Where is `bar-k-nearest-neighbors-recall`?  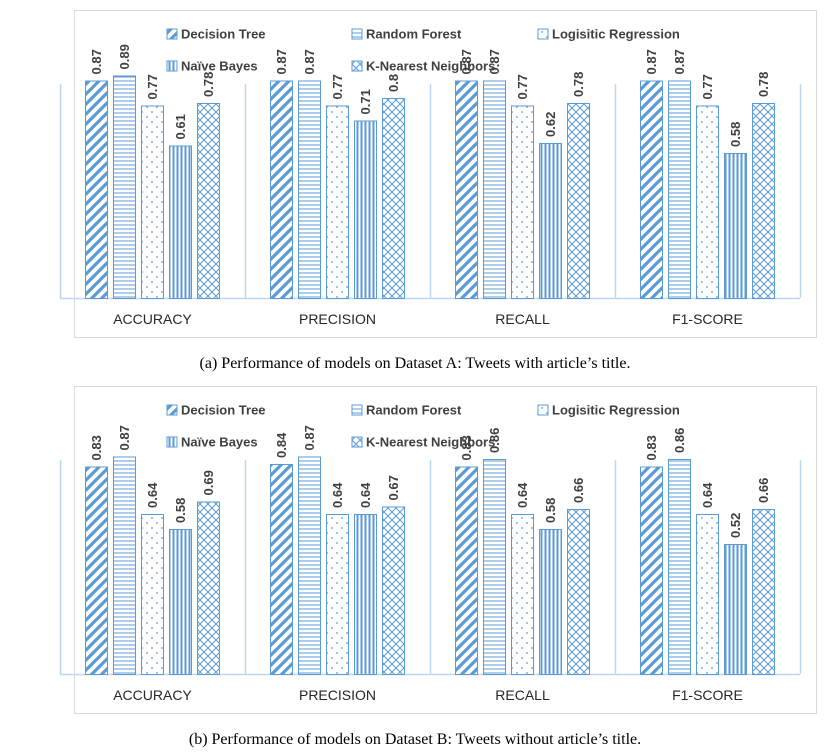 bar-k-nearest-neighbors-recall is located at coordinates (578, 592).